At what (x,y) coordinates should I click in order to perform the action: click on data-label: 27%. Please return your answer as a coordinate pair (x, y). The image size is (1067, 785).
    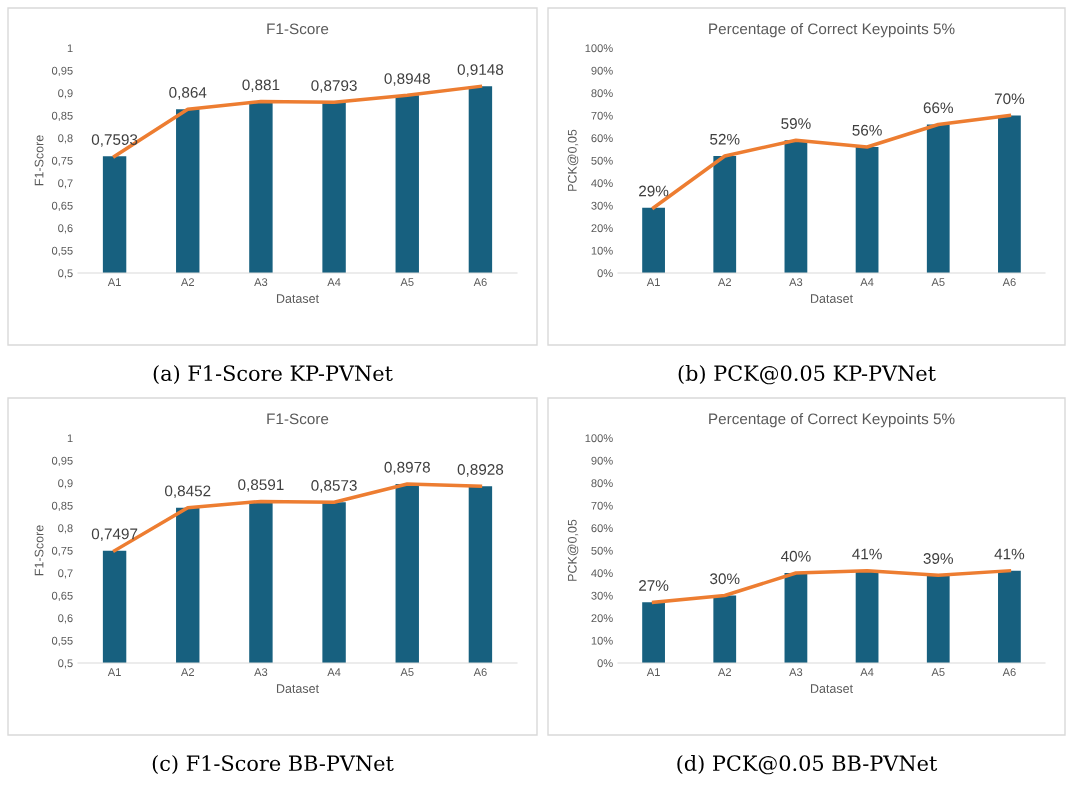
    Looking at the image, I should click on (654, 585).